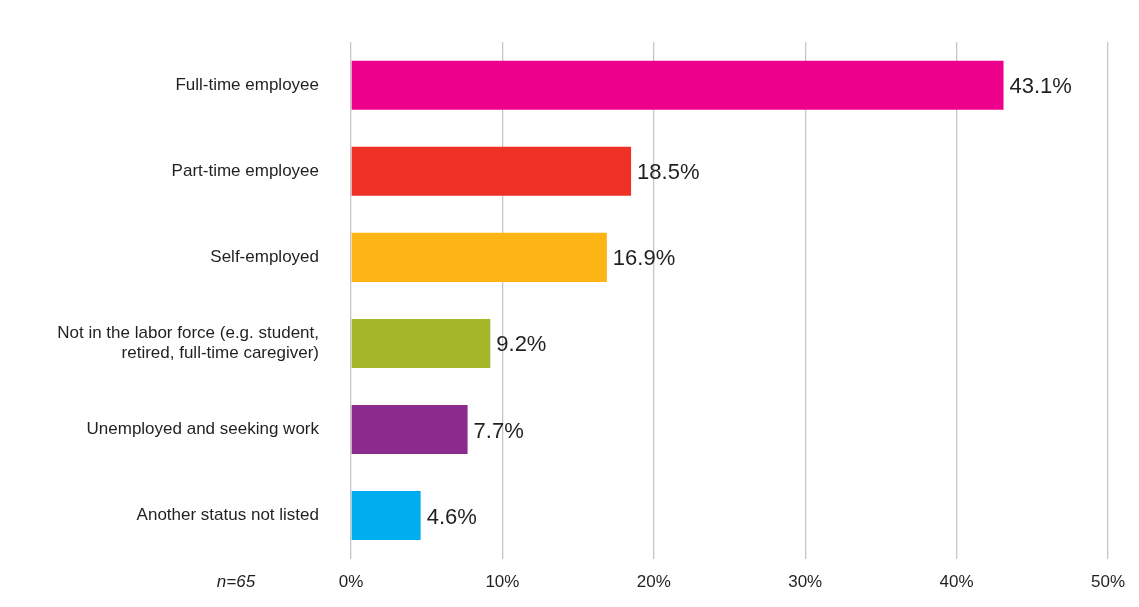 This screenshot has width=1139, height=607. What do you see at coordinates (956, 582) in the screenshot?
I see `x-tick-label: 40%` at bounding box center [956, 582].